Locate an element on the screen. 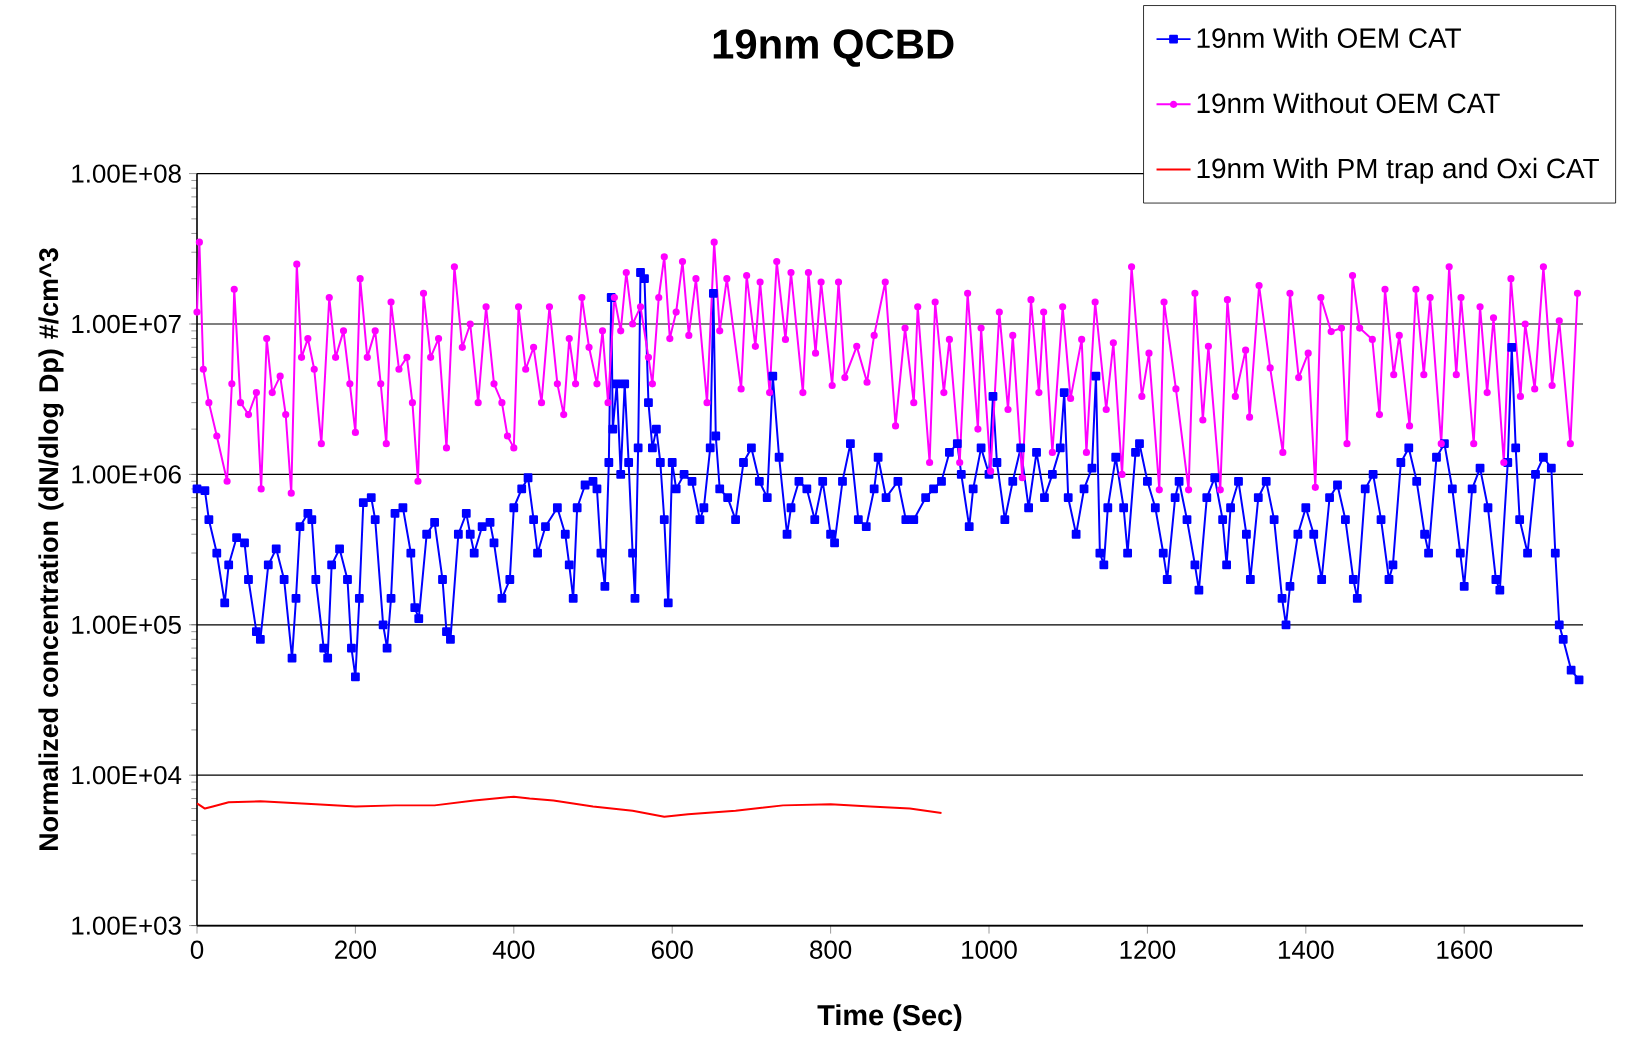  y-tick-label: 1.00E+03 is located at coordinates (126, 925).